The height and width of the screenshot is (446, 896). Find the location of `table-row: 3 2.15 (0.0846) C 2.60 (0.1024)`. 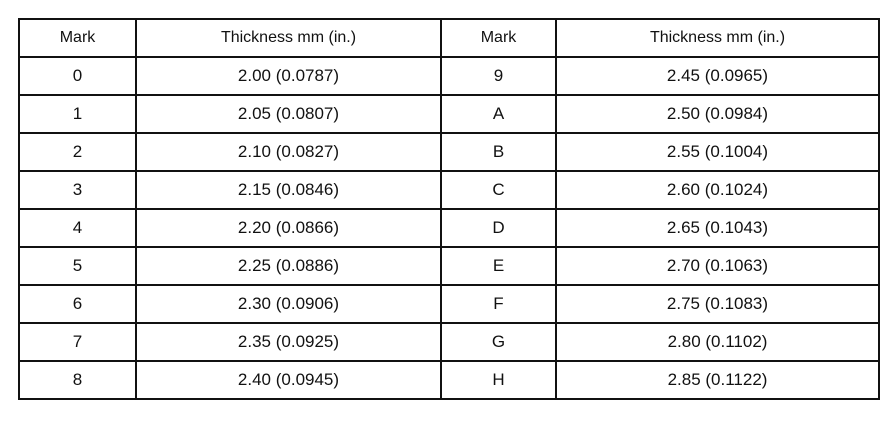

table-row: 3 2.15 (0.0846) C 2.60 (0.1024) is located at coordinates (449, 190).